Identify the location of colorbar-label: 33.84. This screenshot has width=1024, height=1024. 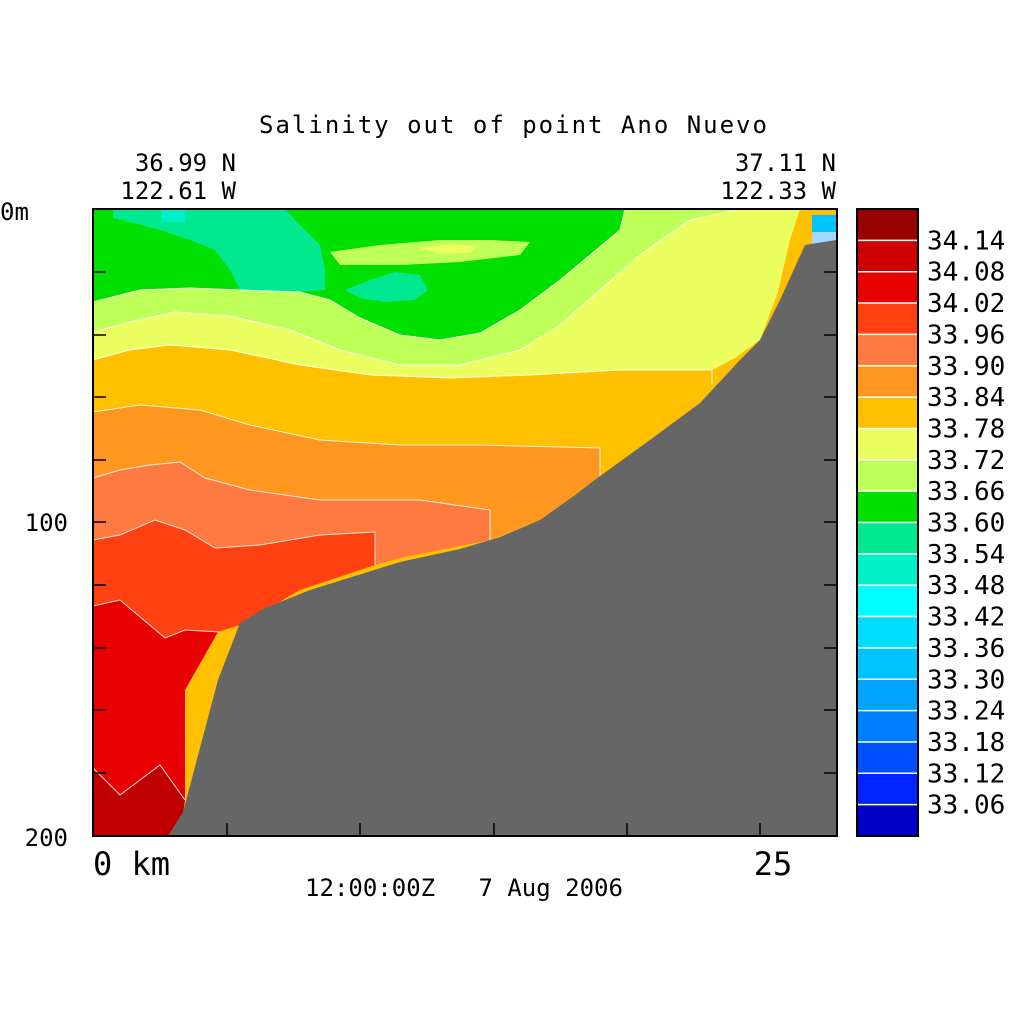
(966, 398).